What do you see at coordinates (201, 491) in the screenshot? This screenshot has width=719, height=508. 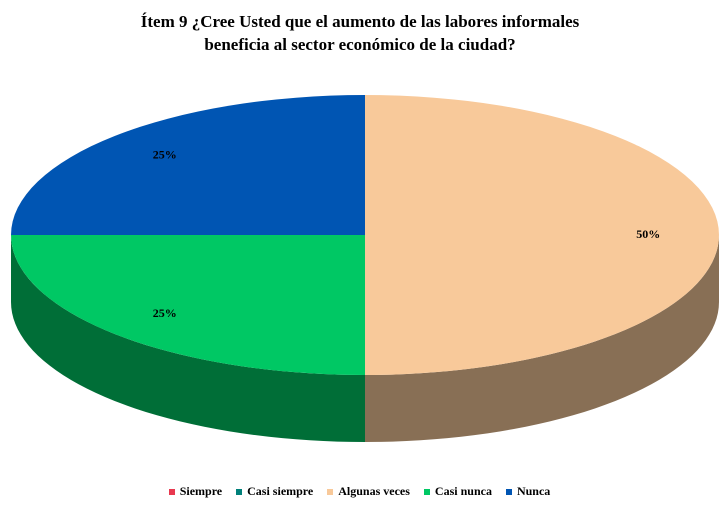 I see `legend-label: Siempre` at bounding box center [201, 491].